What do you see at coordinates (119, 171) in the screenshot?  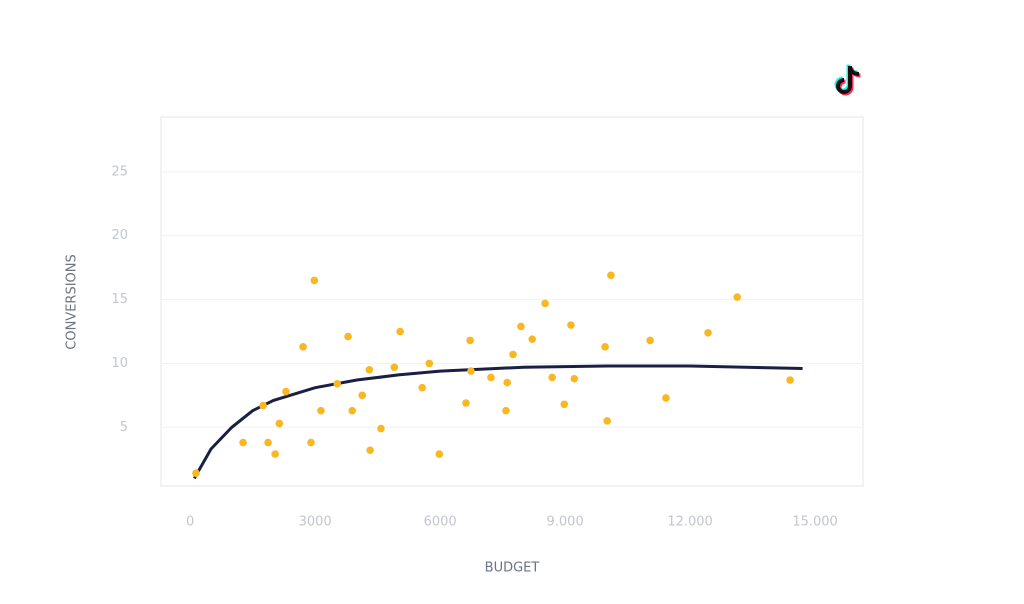 I see `y-tick-label: 25` at bounding box center [119, 171].